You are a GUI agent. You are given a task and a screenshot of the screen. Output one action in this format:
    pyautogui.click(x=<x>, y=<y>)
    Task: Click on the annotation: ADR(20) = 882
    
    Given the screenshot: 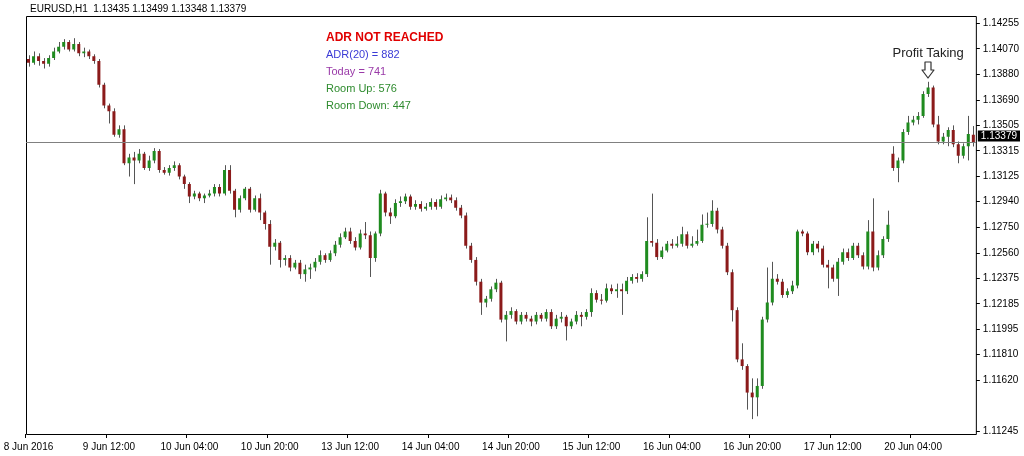 What is the action you would take?
    pyautogui.click(x=363, y=54)
    